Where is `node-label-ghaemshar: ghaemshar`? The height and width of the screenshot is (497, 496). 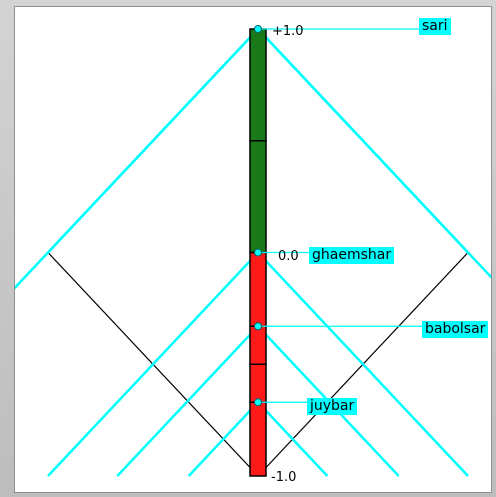
node-label-ghaemshar: ghaemshar is located at coordinates (352, 255).